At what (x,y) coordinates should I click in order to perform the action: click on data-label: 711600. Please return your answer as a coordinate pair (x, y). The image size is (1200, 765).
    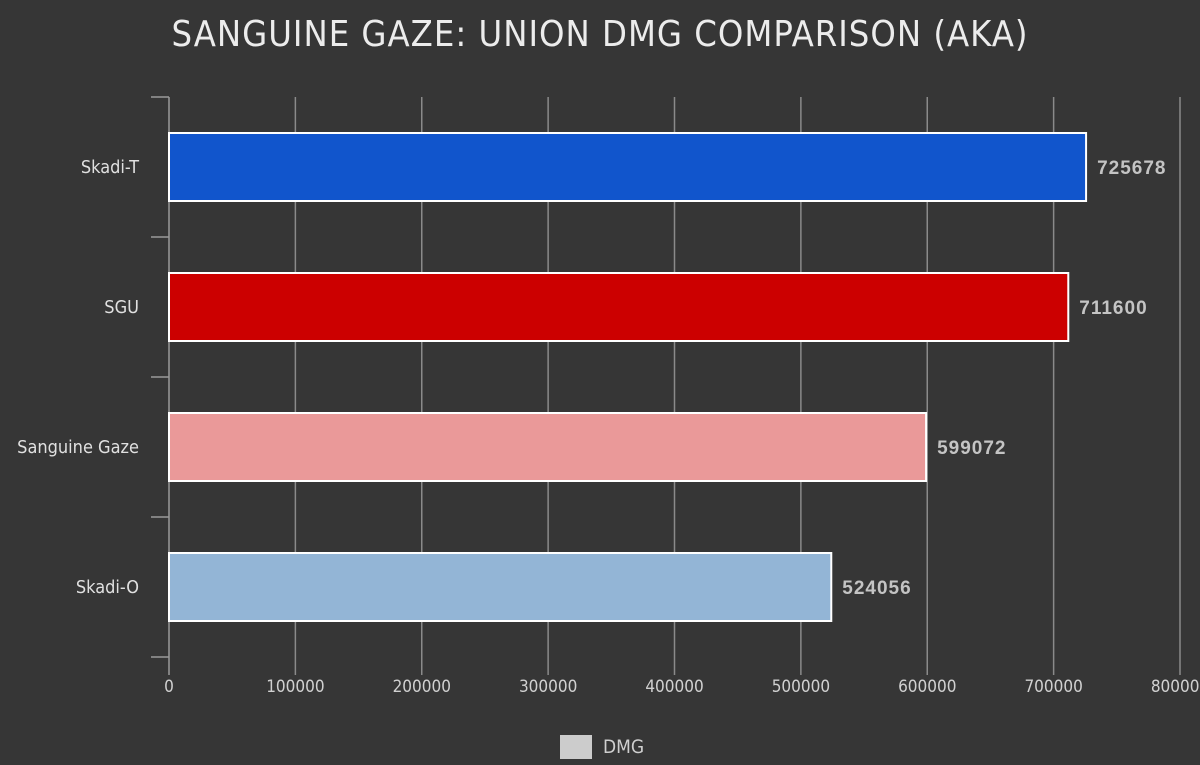
    Looking at the image, I should click on (1113, 308).